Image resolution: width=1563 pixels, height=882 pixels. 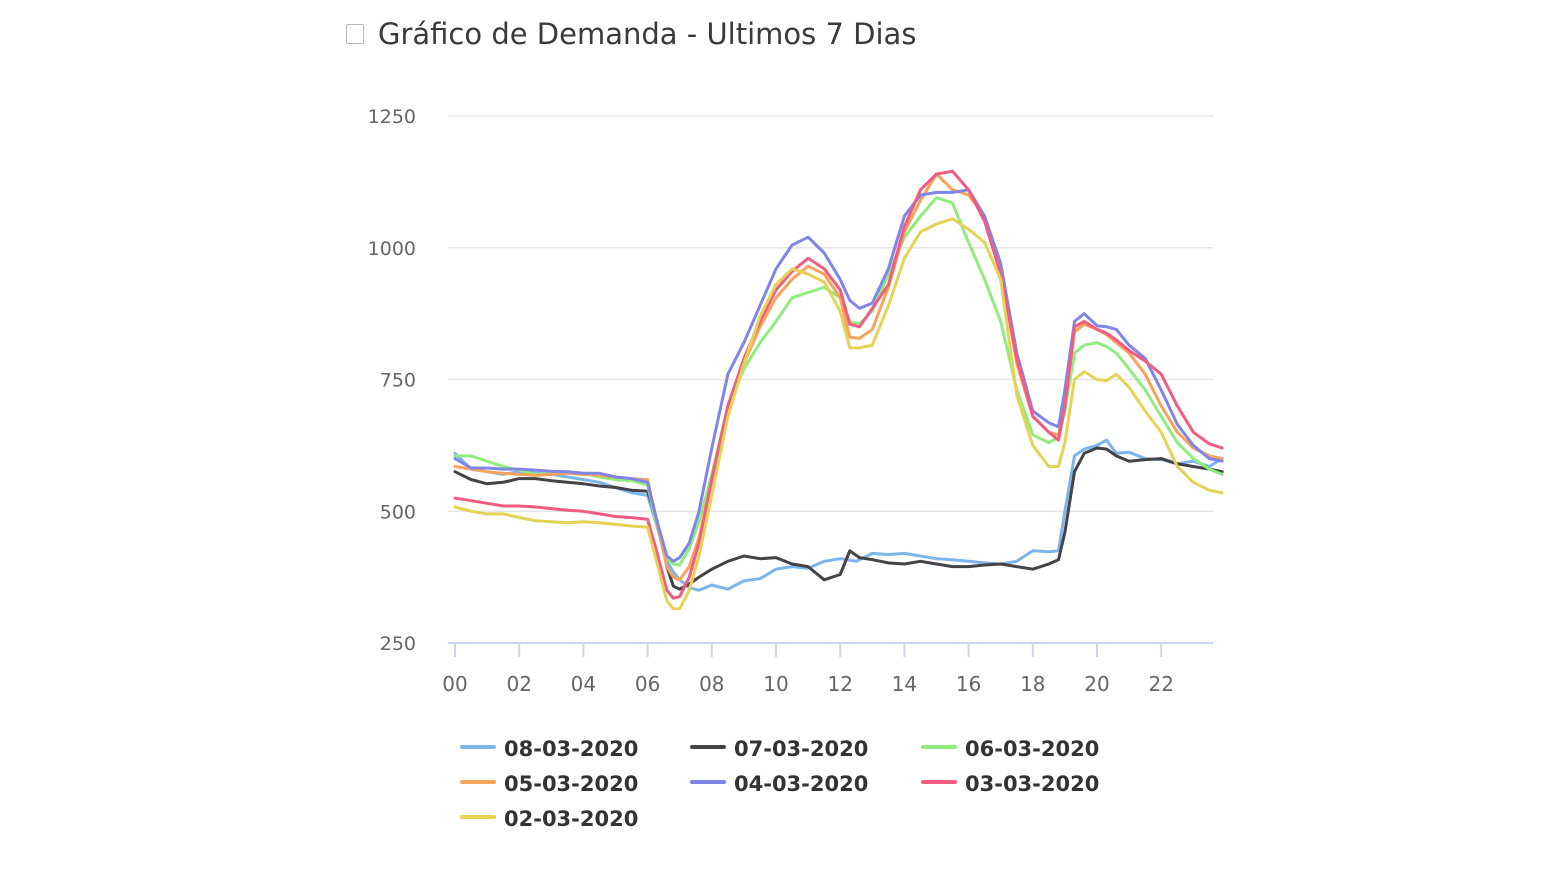 I want to click on legend-label: 07-03-2020, so click(x=801, y=749).